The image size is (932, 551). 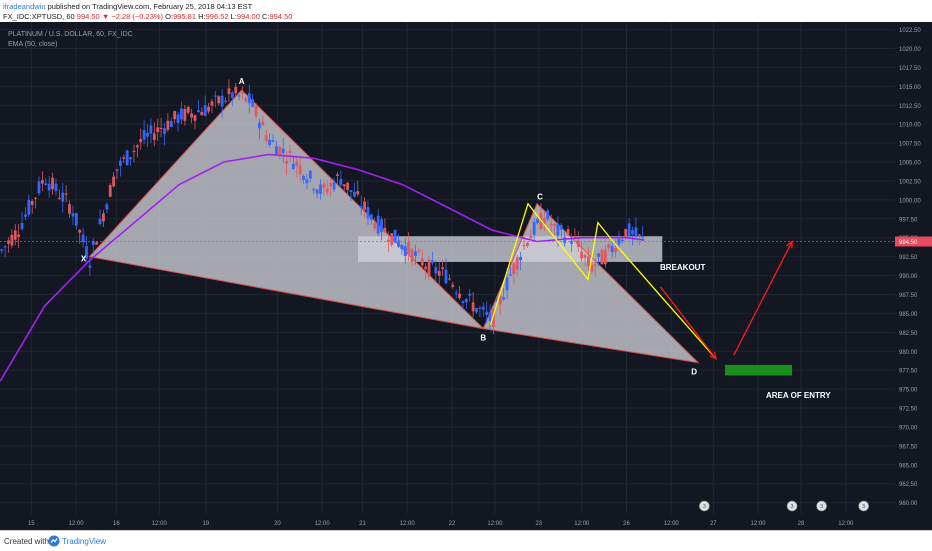 What do you see at coordinates (202, 16) in the screenshot?
I see `high-label: H:` at bounding box center [202, 16].